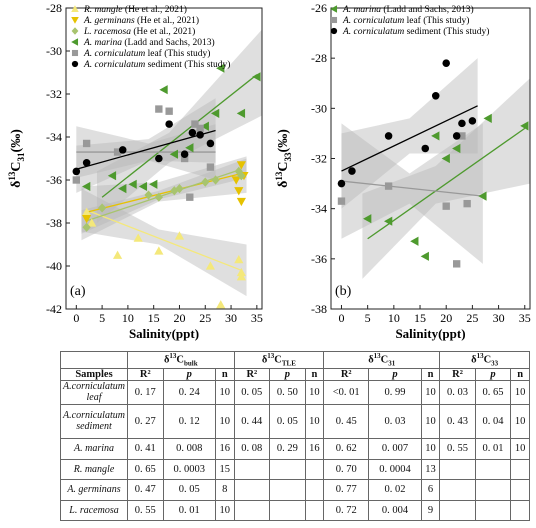 The image size is (536, 528). I want to click on subheader-1-0: R², so click(252, 374).